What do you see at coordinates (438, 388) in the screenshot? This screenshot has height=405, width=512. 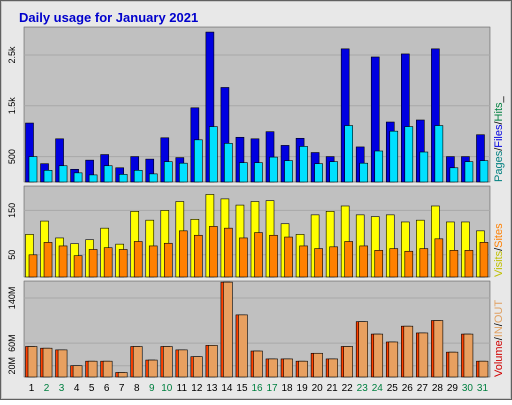 I see `day-label-28: 28` at bounding box center [438, 388].